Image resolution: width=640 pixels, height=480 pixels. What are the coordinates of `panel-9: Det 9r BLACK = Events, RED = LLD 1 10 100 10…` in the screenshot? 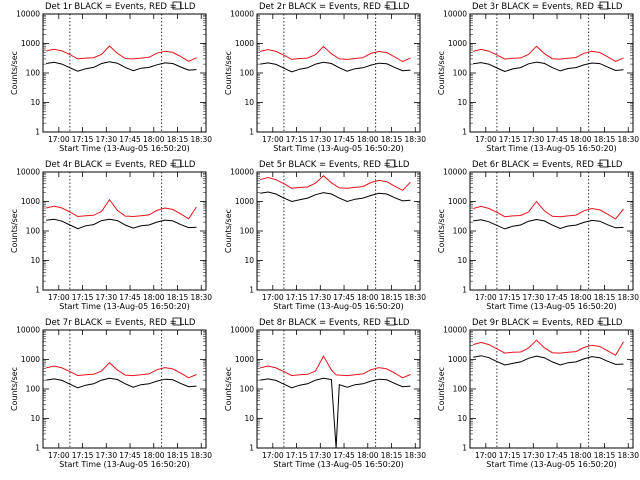 It's located at (538, 393).